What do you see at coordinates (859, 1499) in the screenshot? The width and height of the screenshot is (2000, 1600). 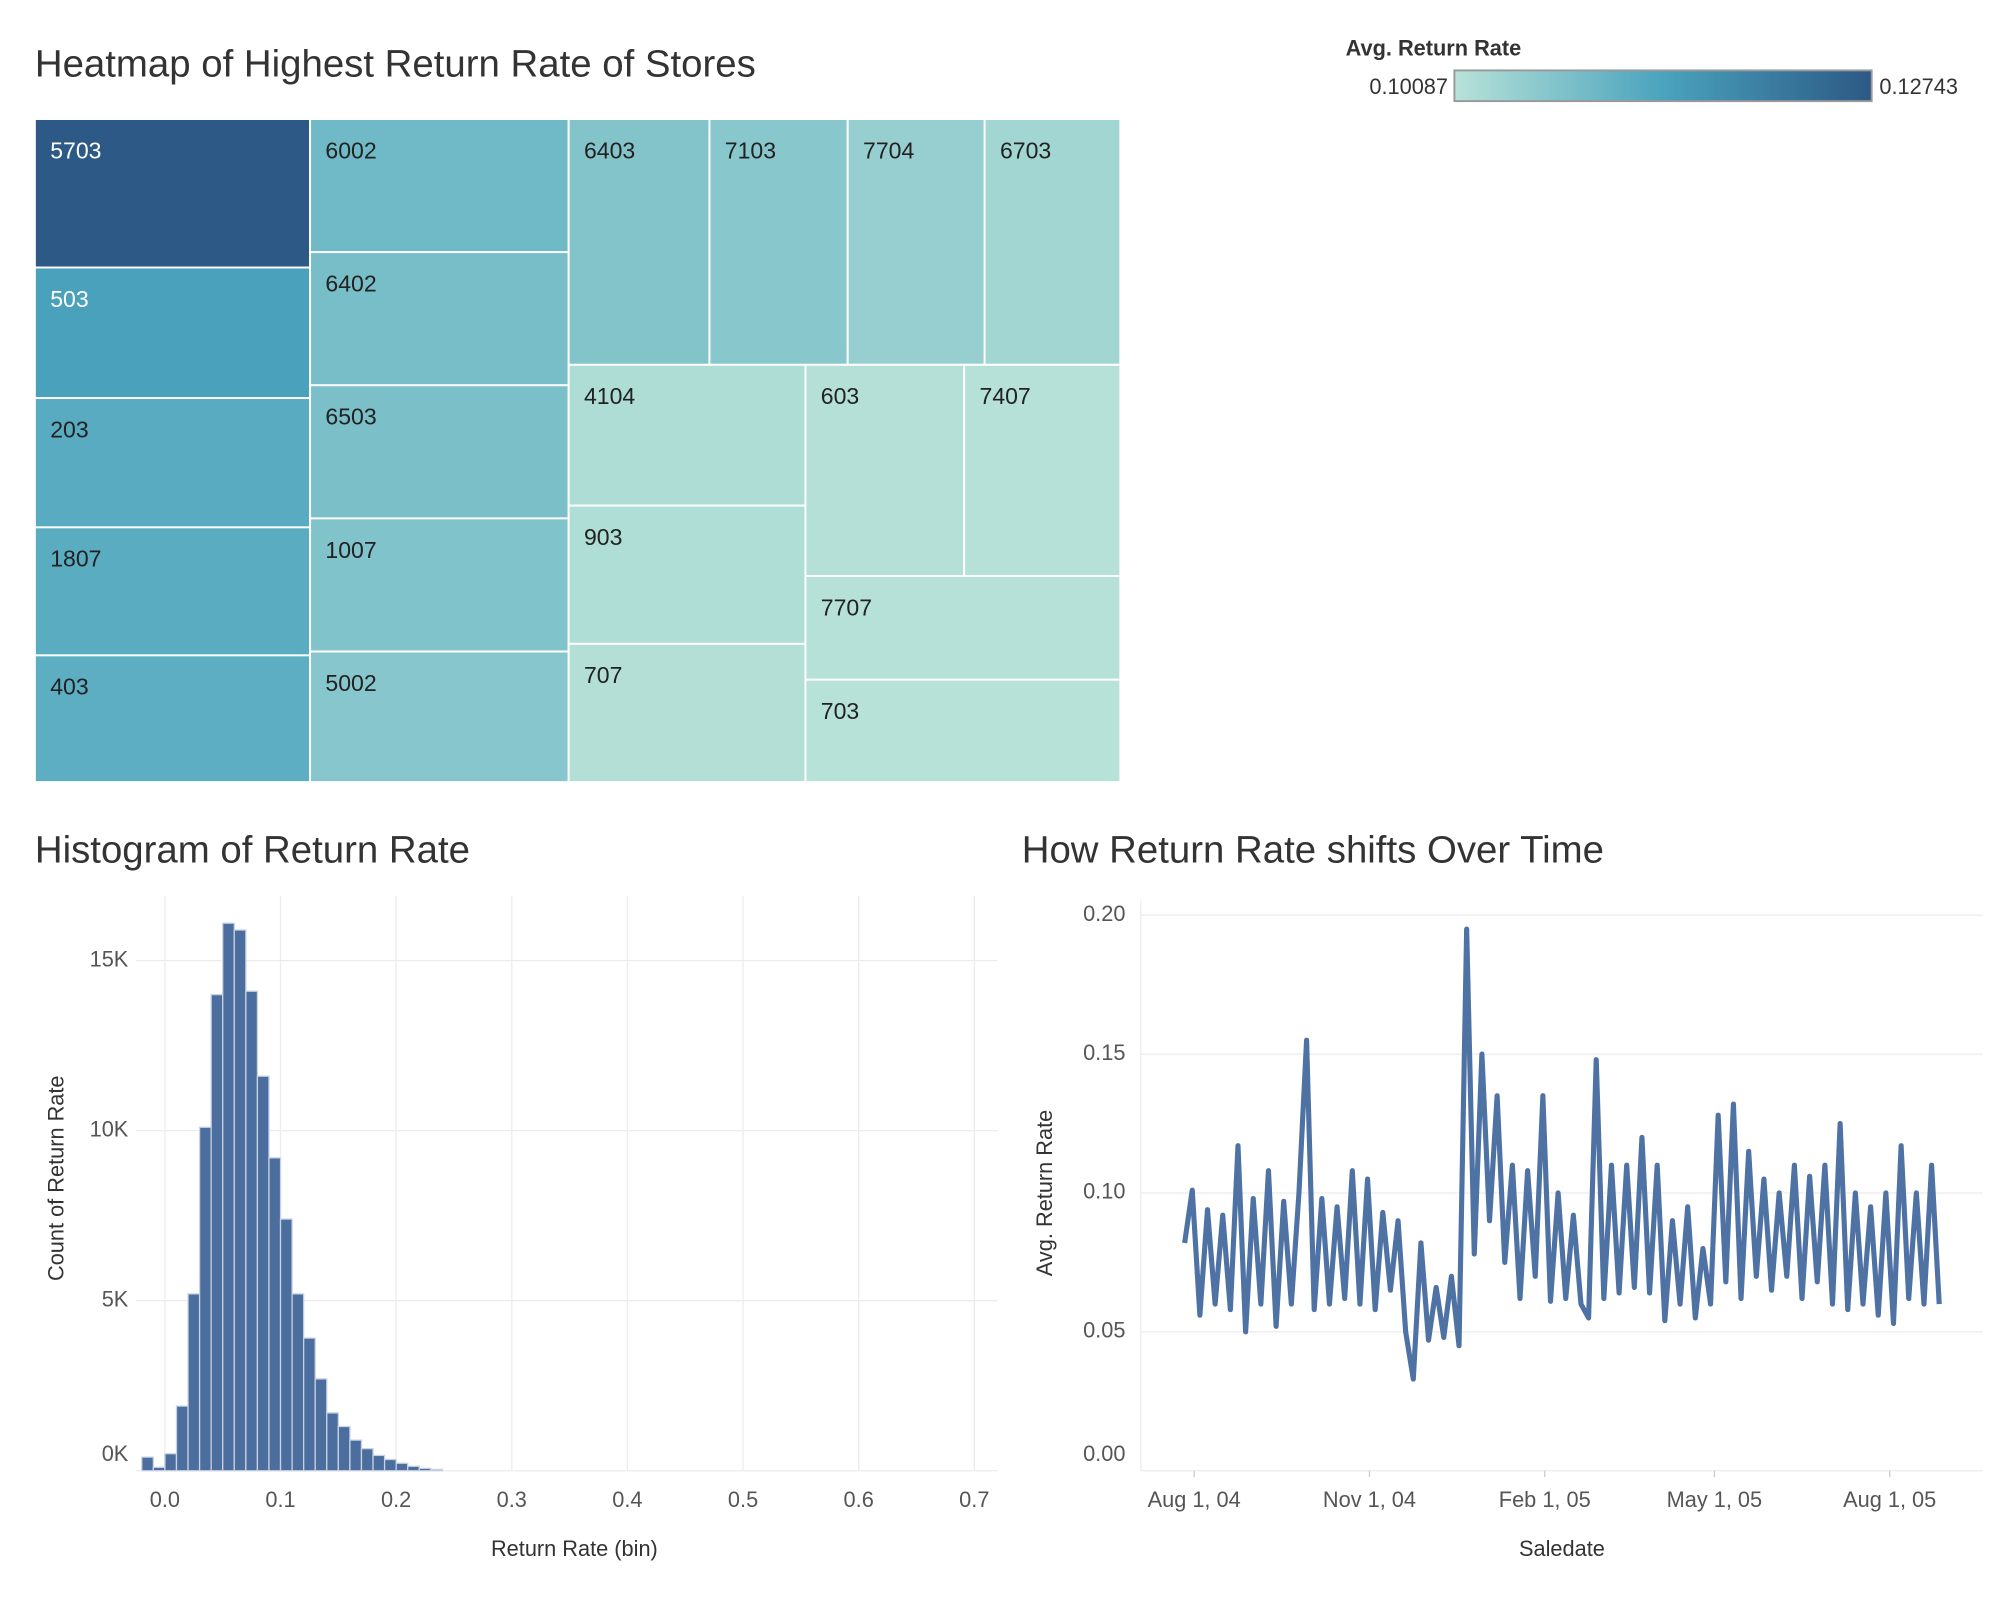 I see `x-tick-label: 0.6` at bounding box center [859, 1499].